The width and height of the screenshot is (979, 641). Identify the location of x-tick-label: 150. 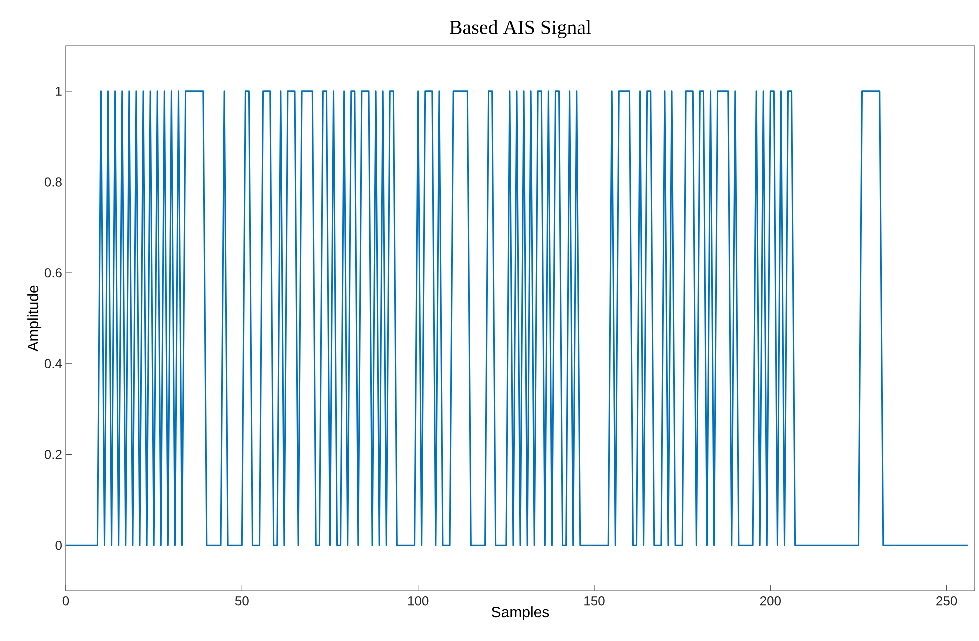
(594, 601).